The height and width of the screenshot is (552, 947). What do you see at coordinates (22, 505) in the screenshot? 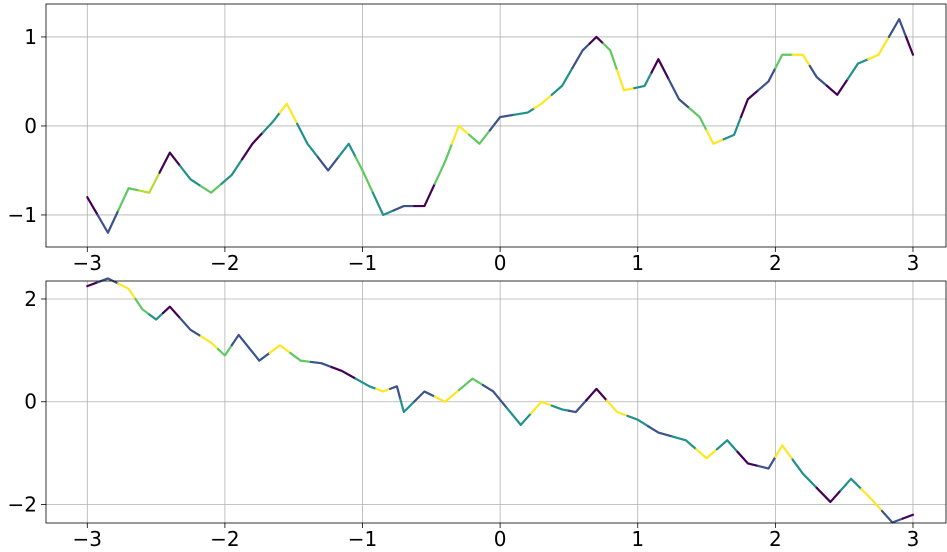
I see `y-tick-label: −2` at bounding box center [22, 505].